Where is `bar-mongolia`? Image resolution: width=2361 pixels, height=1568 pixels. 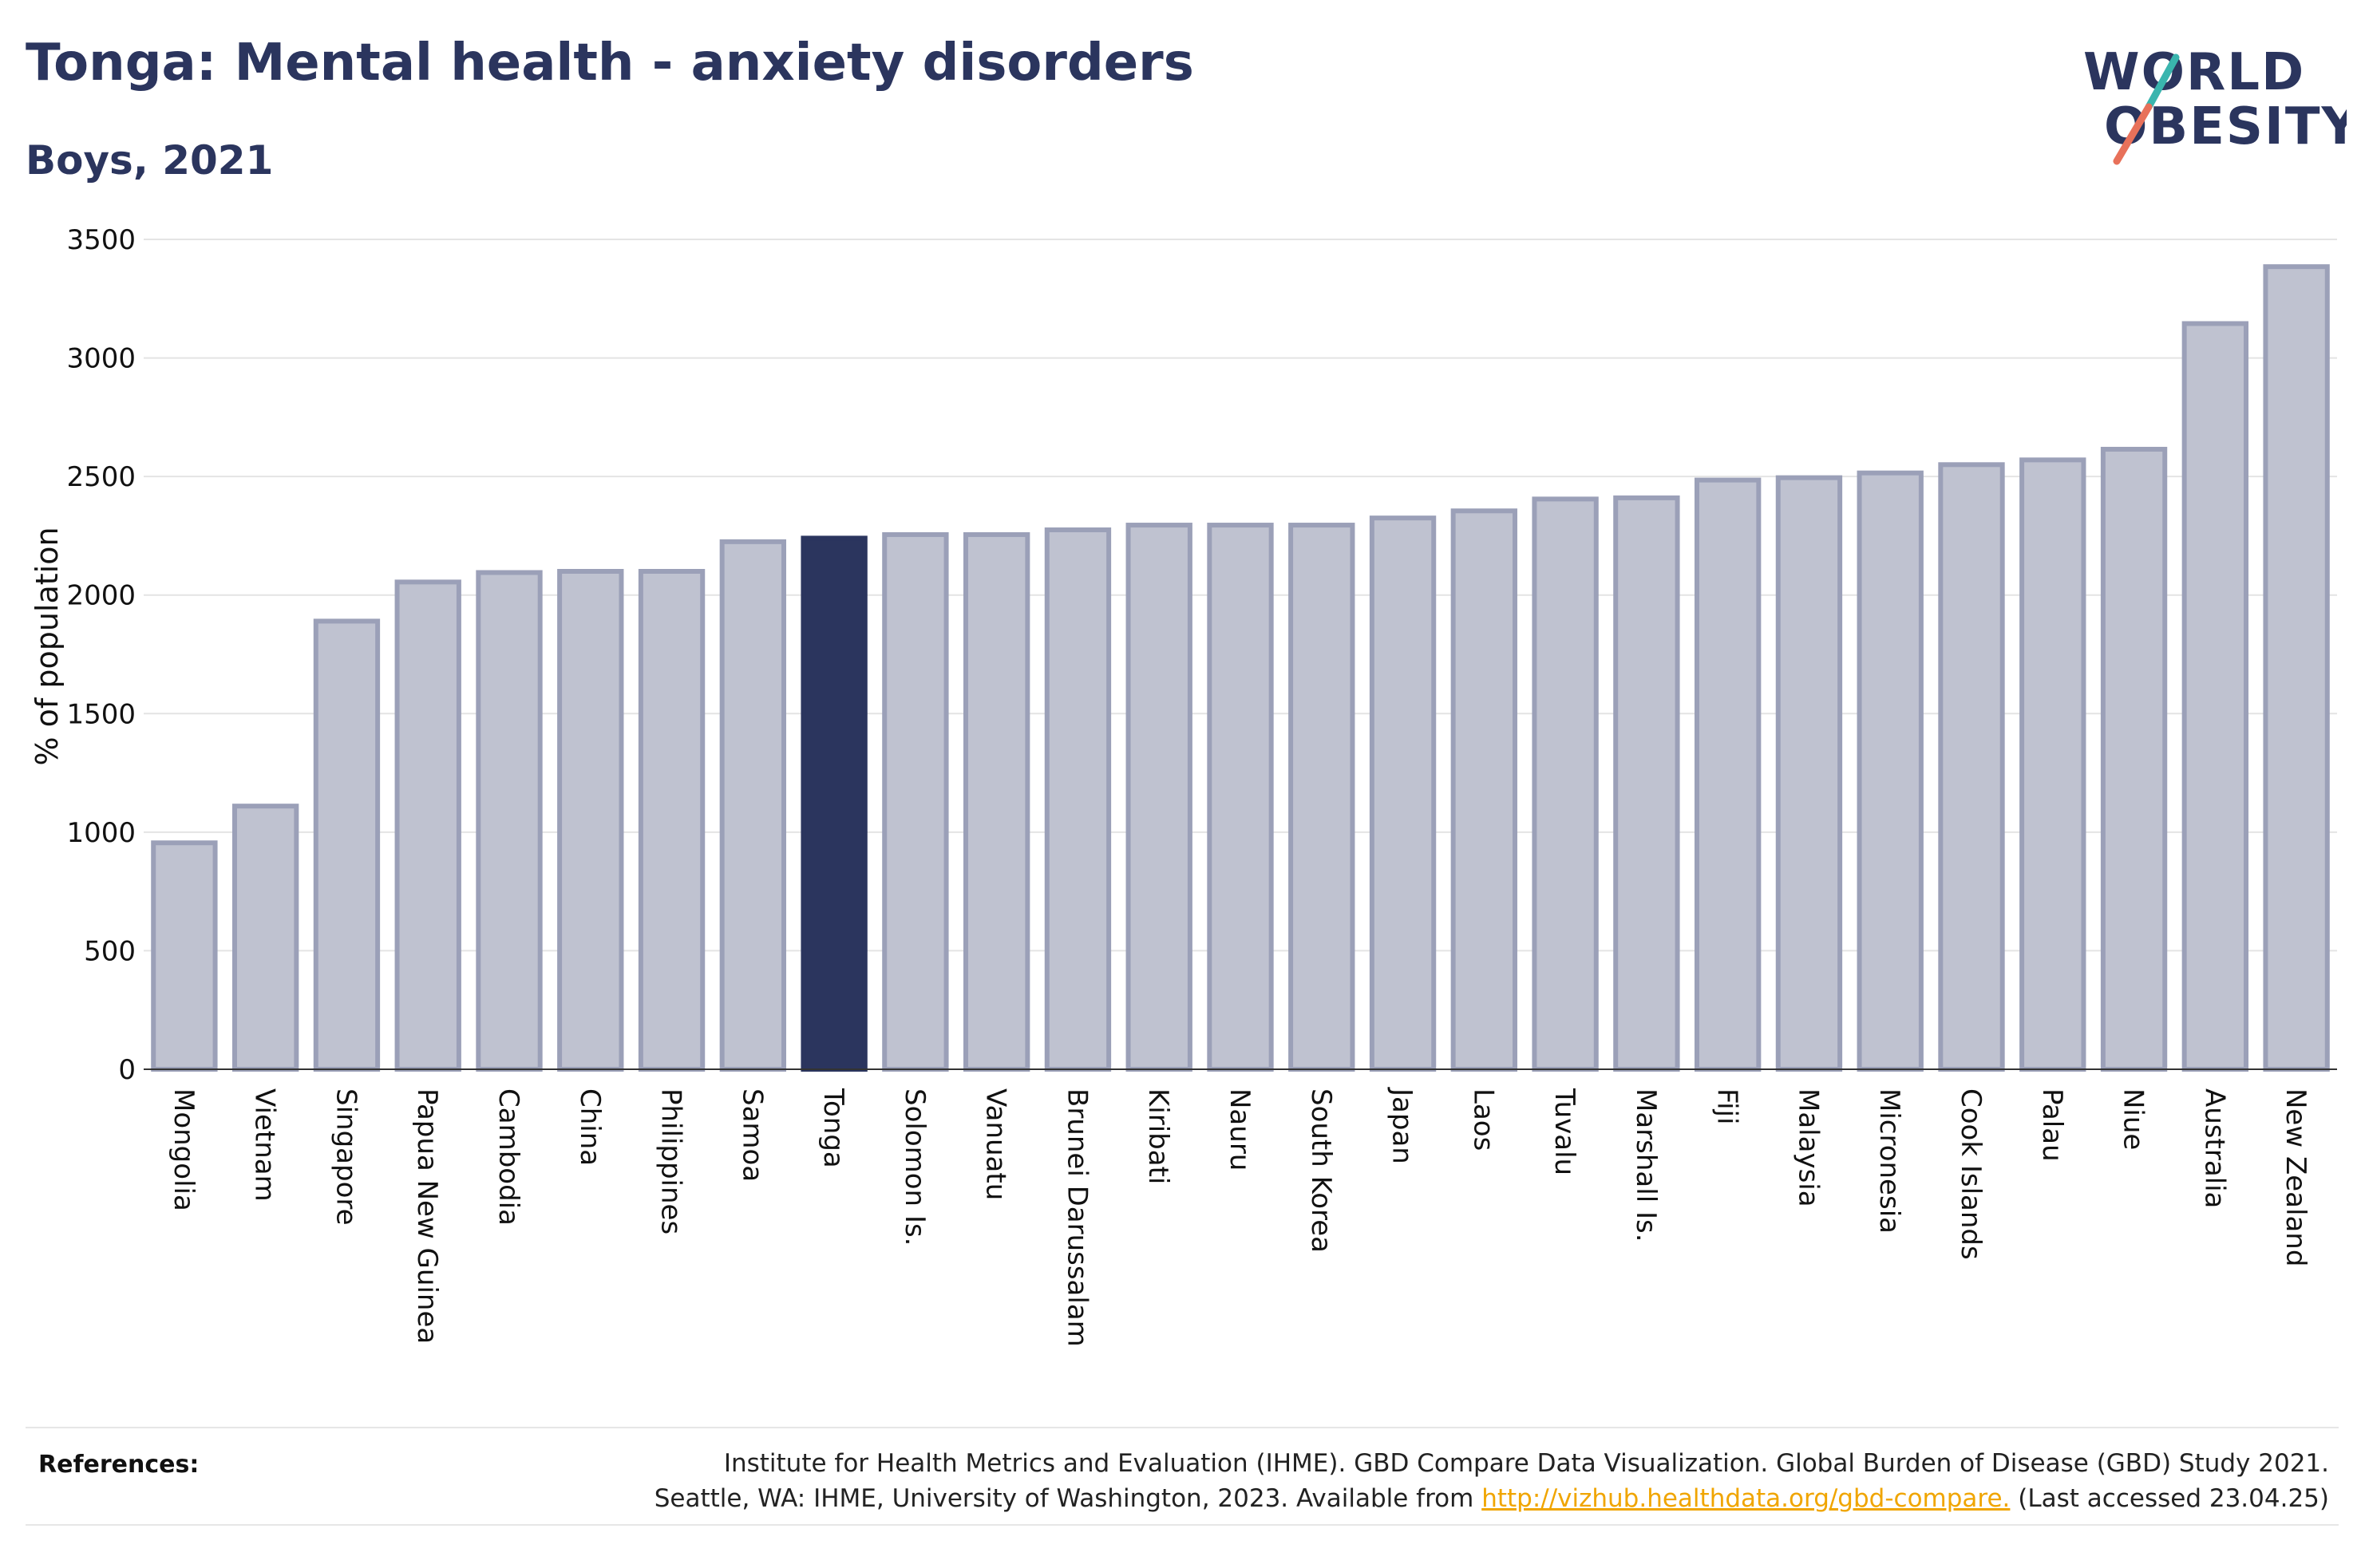
bar-mongolia is located at coordinates (184, 956).